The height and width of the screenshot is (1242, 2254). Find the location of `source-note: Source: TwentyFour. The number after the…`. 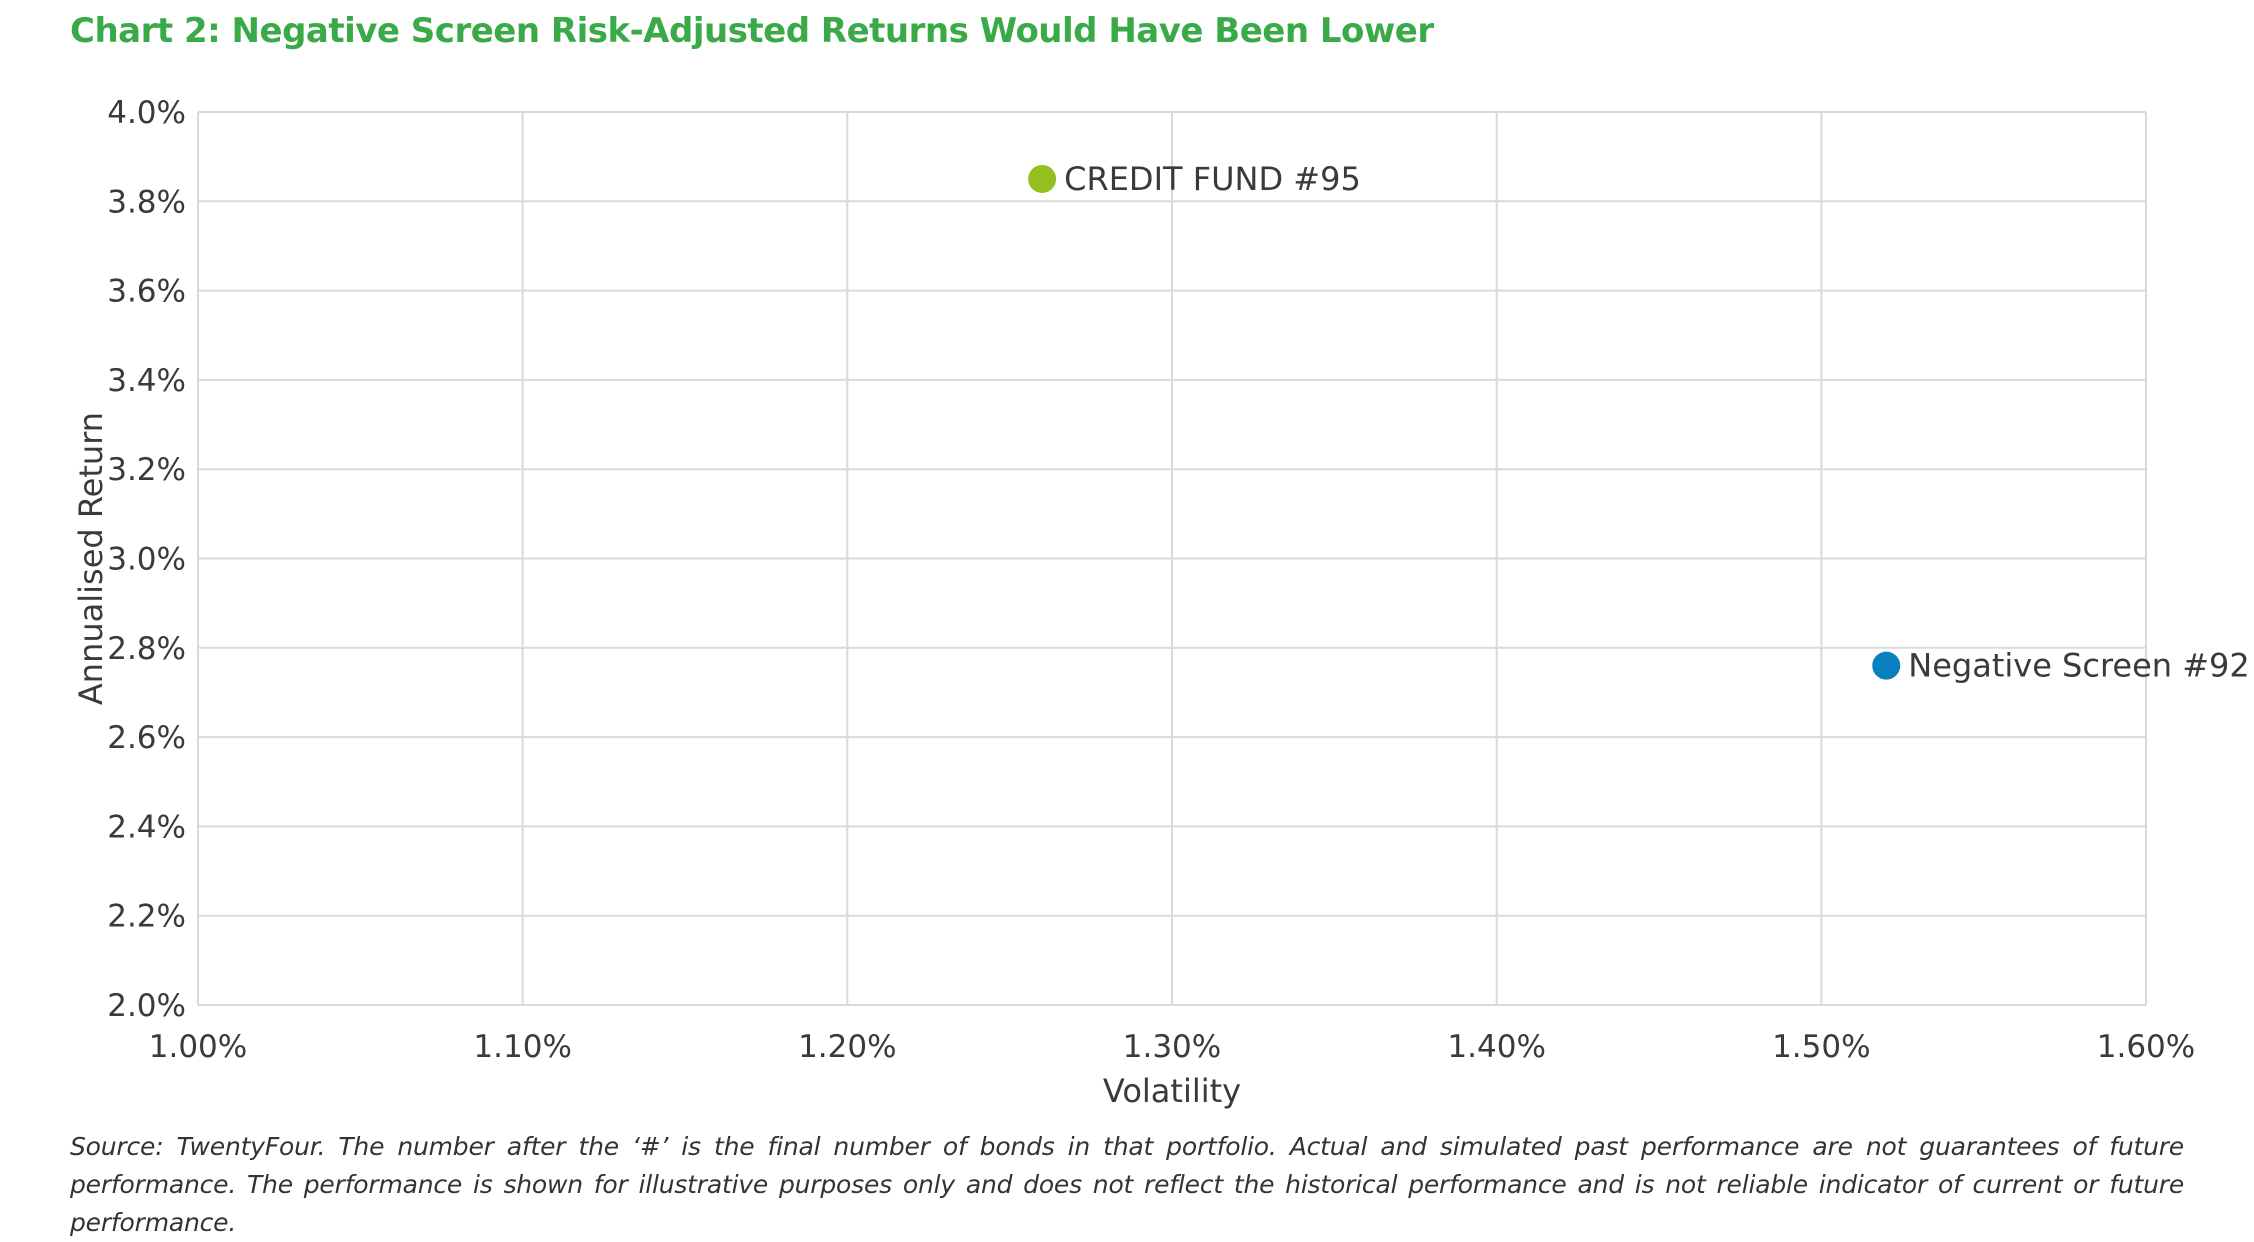

source-note: Source: TwentyFour. The number after the… is located at coordinates (1127, 1184).